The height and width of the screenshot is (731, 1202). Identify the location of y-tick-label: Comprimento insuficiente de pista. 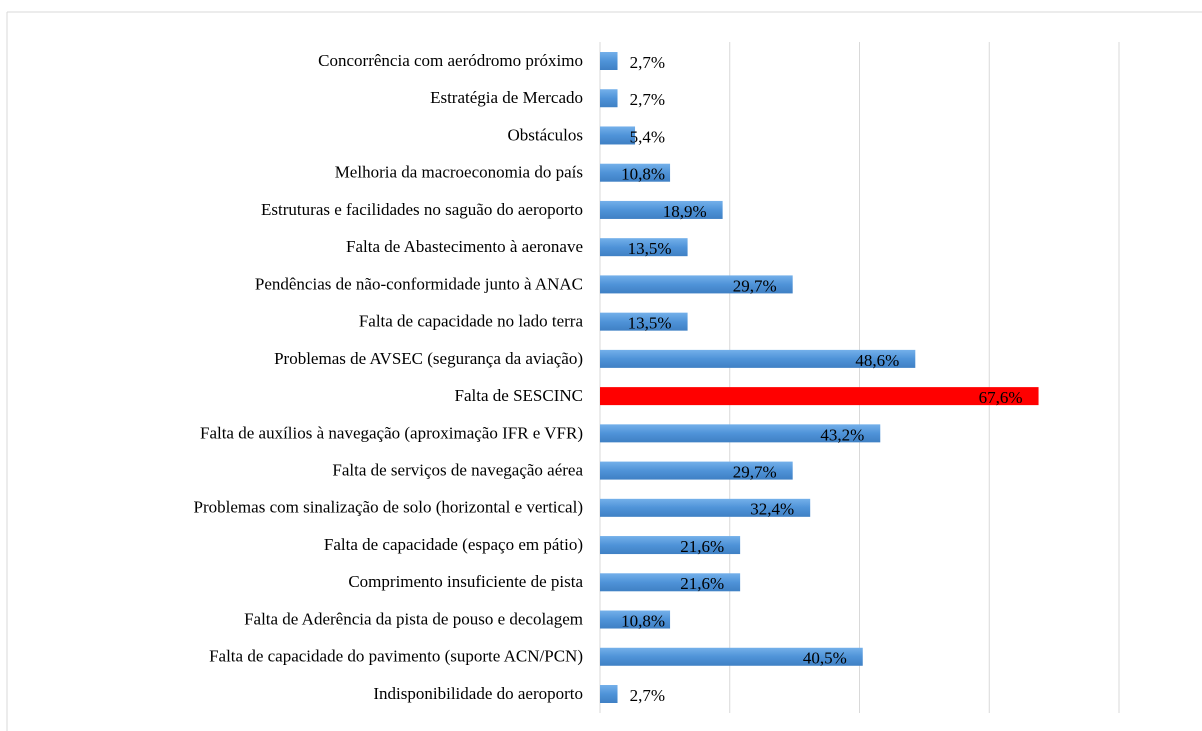
(465, 581).